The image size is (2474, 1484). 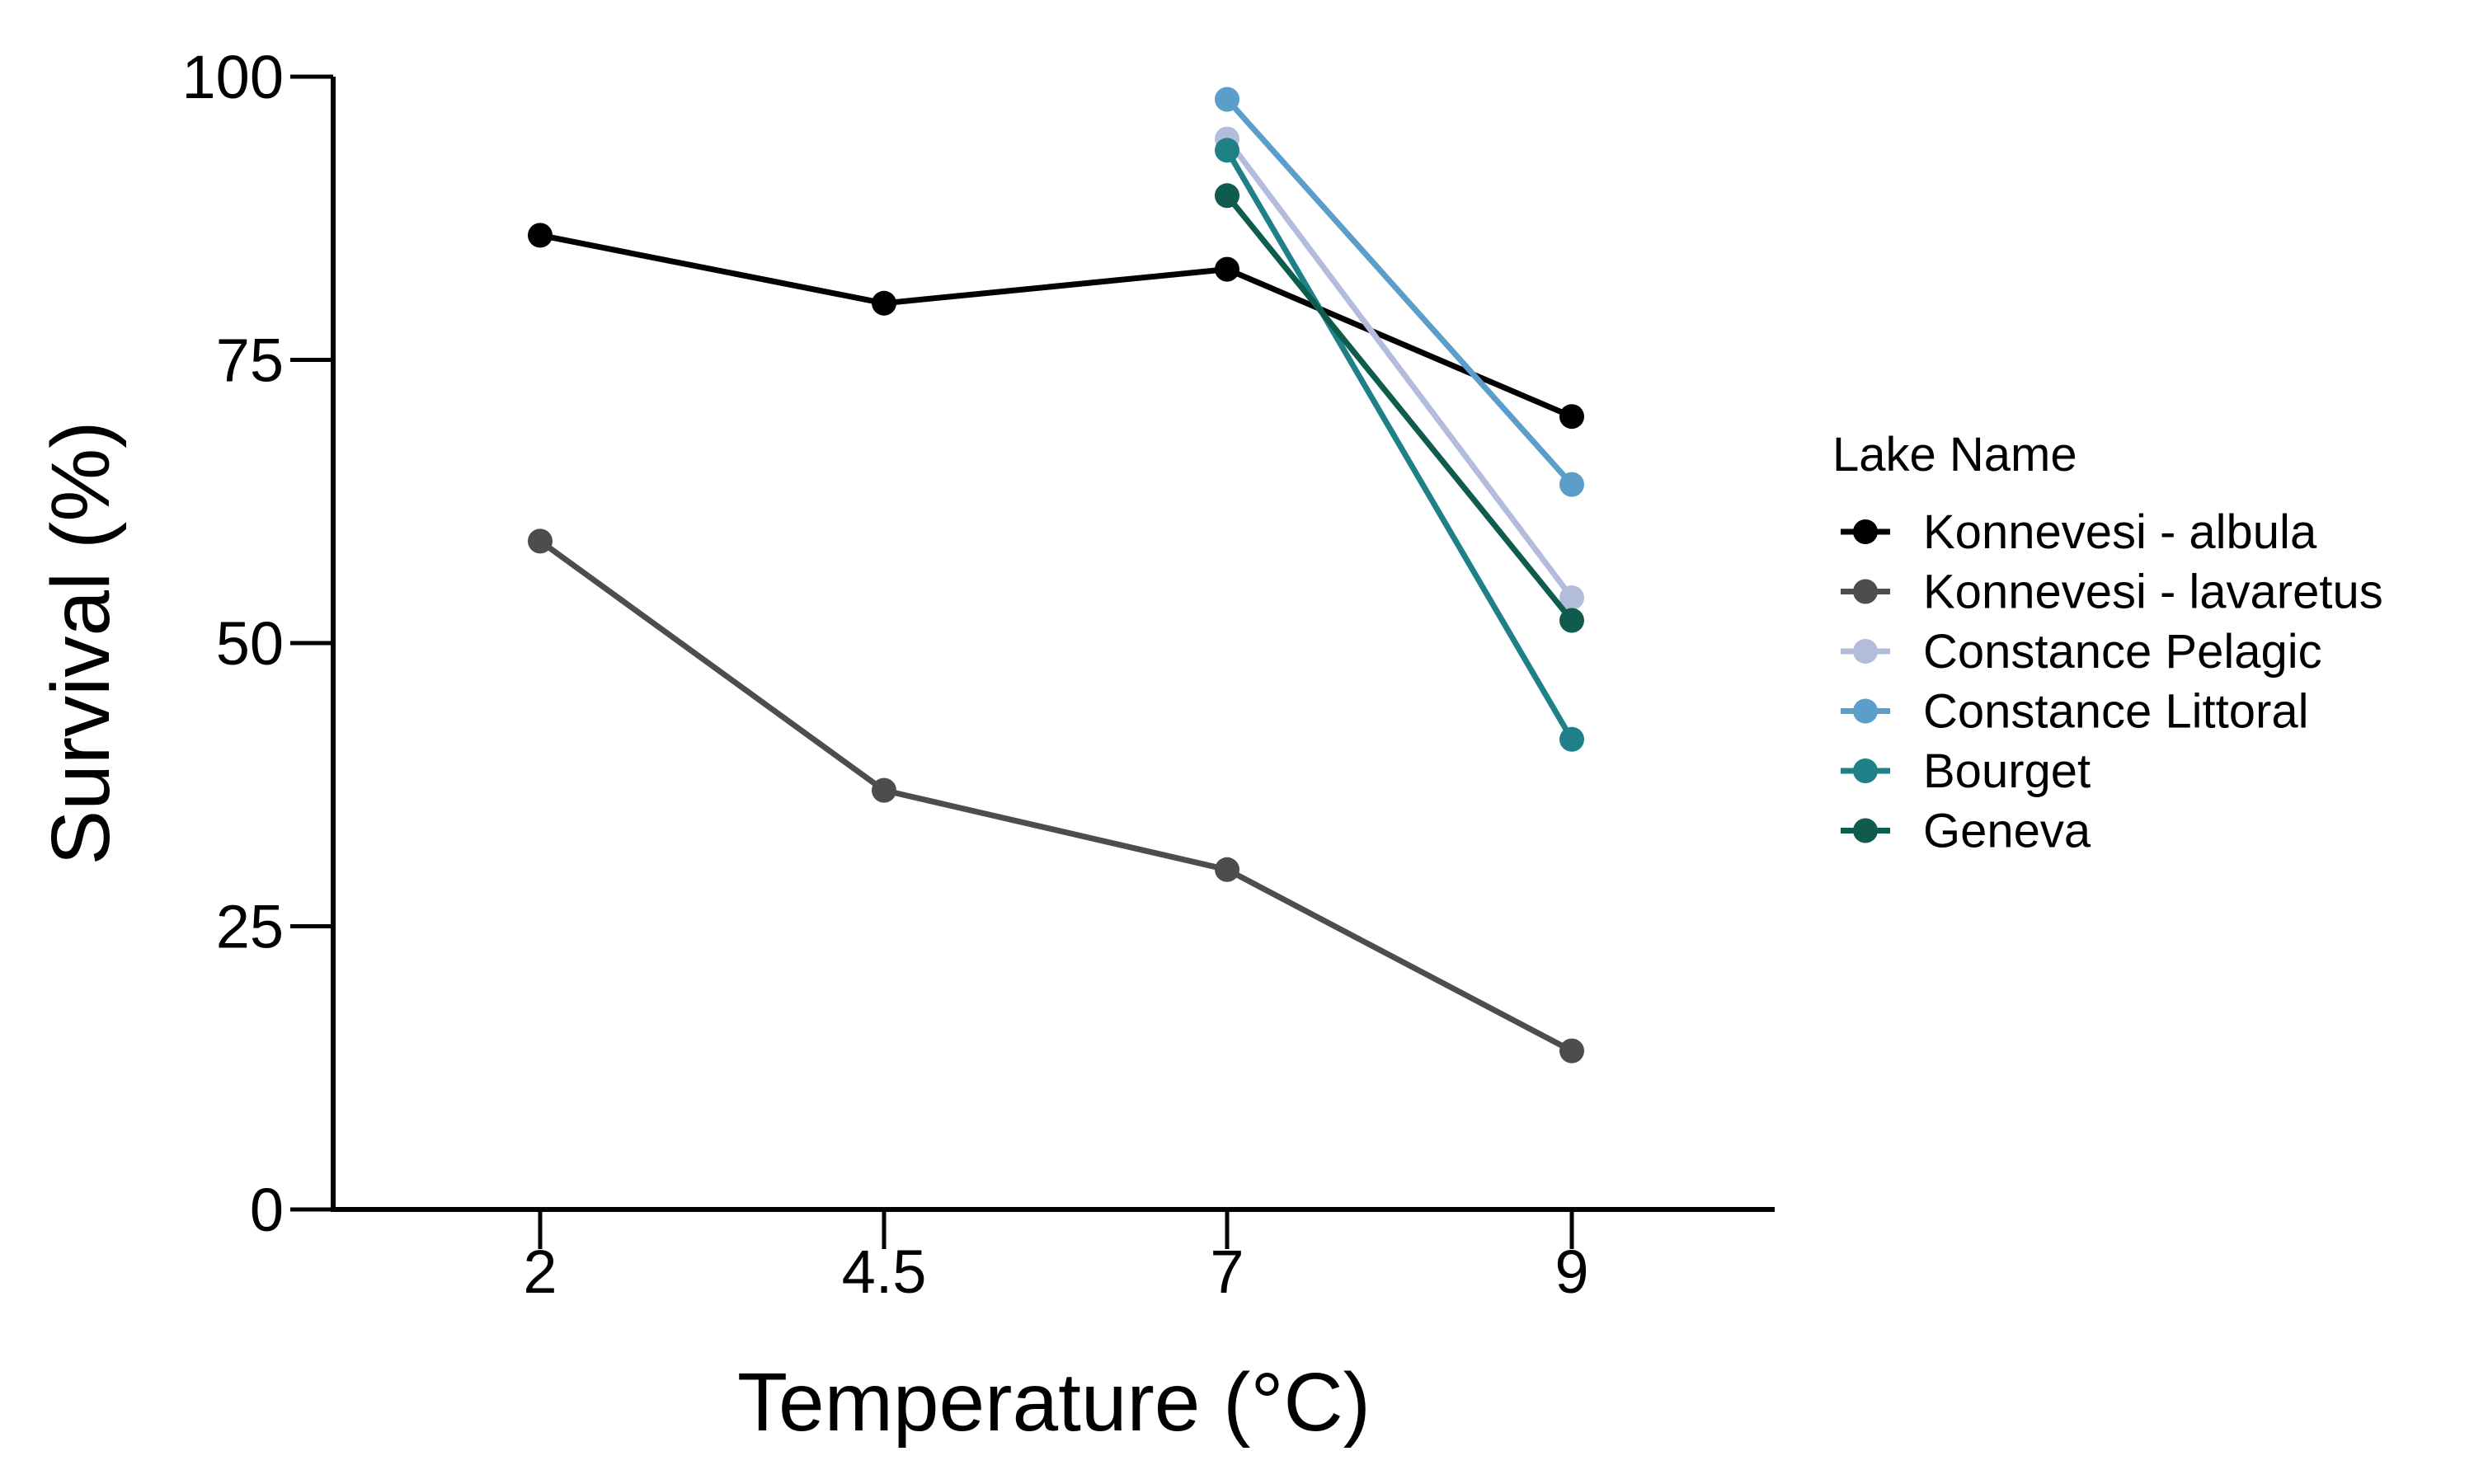 What do you see at coordinates (2007, 771) in the screenshot?
I see `legend-label: Bourget` at bounding box center [2007, 771].